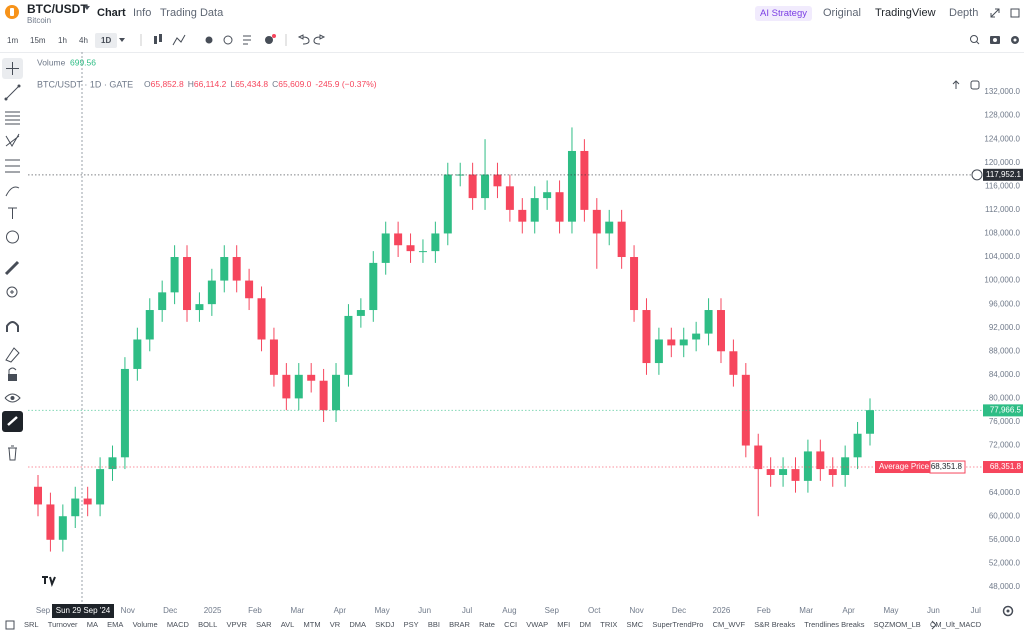  I want to click on indicator: CCI, so click(511, 624).